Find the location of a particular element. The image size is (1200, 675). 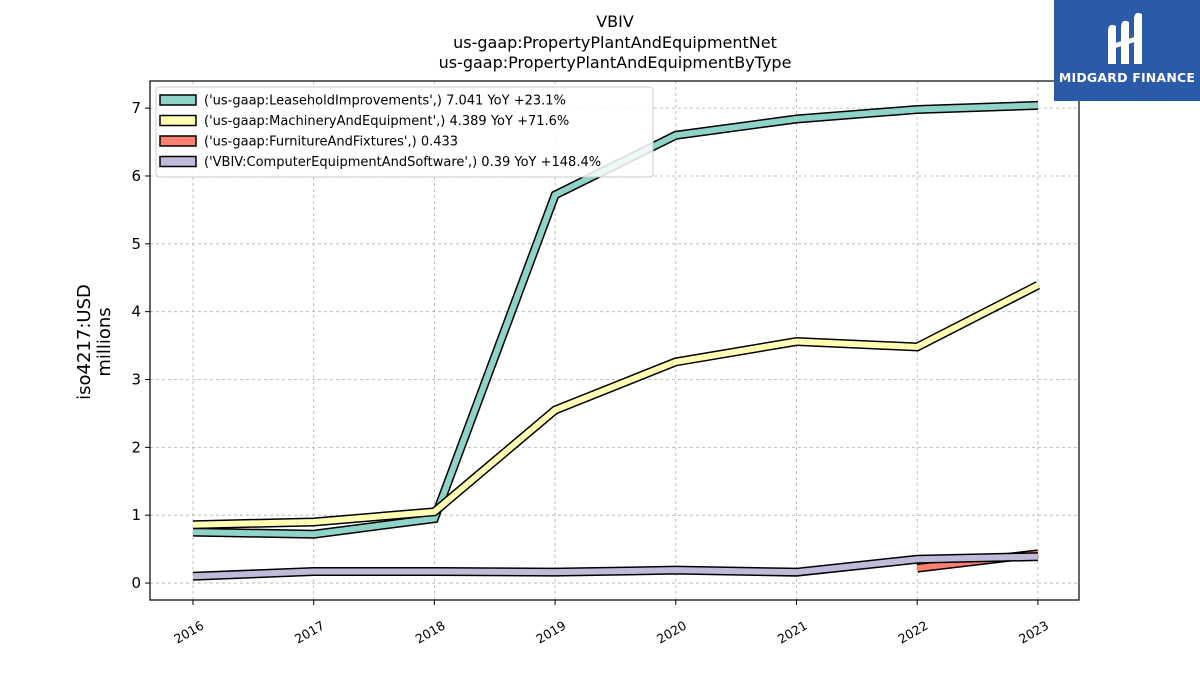

y-axis-label-line-2: millions is located at coordinates (104, 341).